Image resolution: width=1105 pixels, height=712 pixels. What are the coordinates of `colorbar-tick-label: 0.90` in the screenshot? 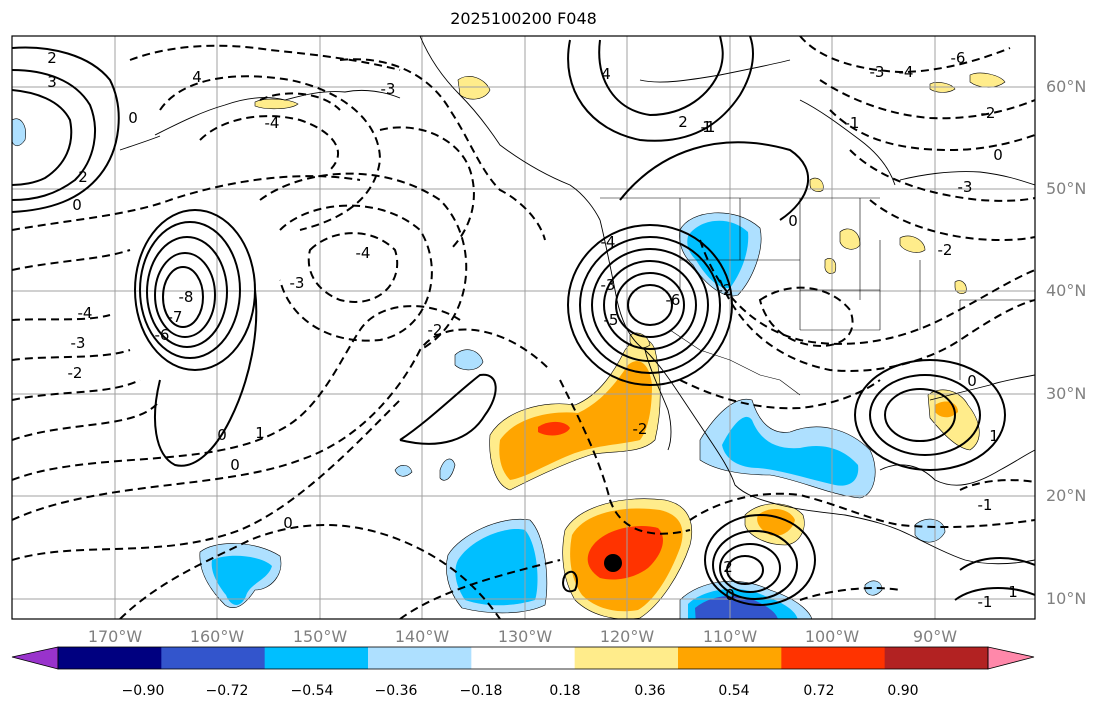 It's located at (903, 691).